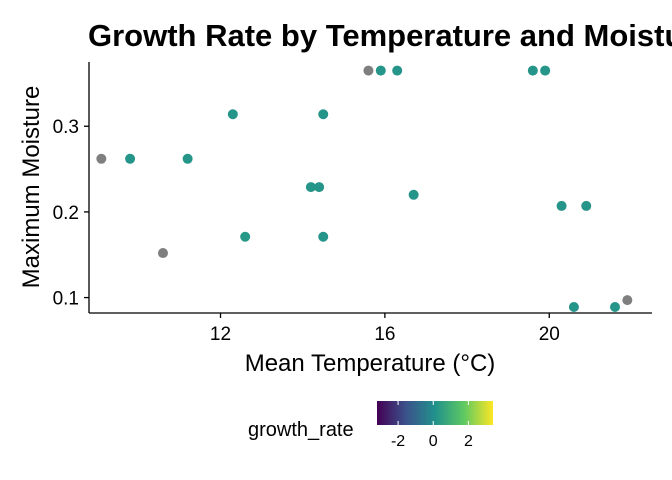  What do you see at coordinates (301, 430) in the screenshot?
I see `legend-title: growth_rate` at bounding box center [301, 430].